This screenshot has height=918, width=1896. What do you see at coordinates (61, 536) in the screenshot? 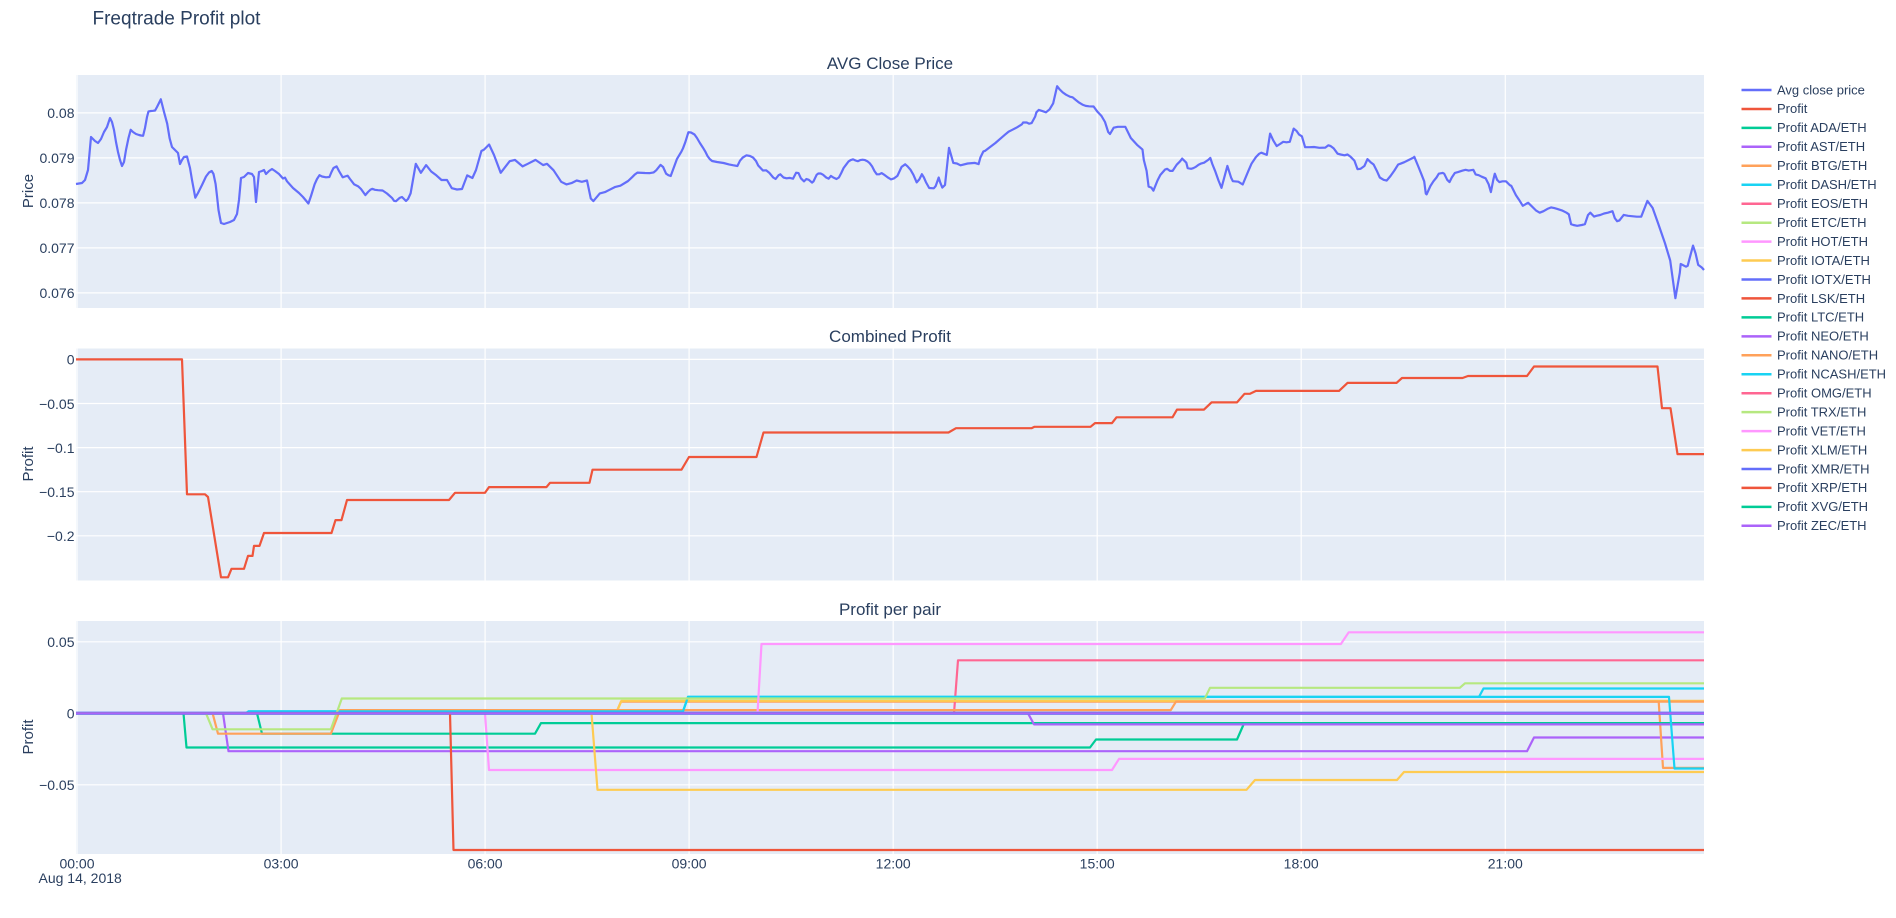
I see `svg-text: −0.2` at bounding box center [61, 536].